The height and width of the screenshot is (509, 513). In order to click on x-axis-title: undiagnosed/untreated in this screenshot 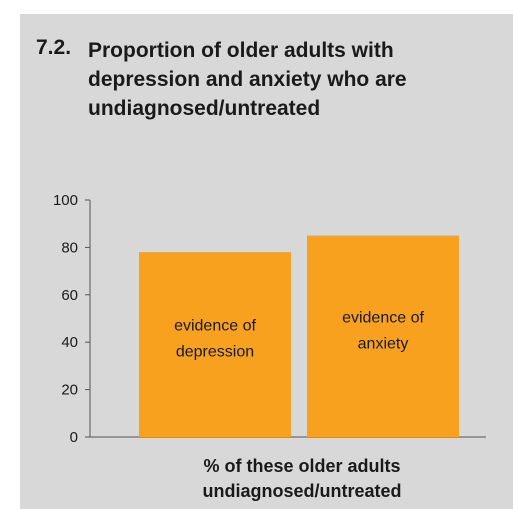, I will do `click(301, 491)`.